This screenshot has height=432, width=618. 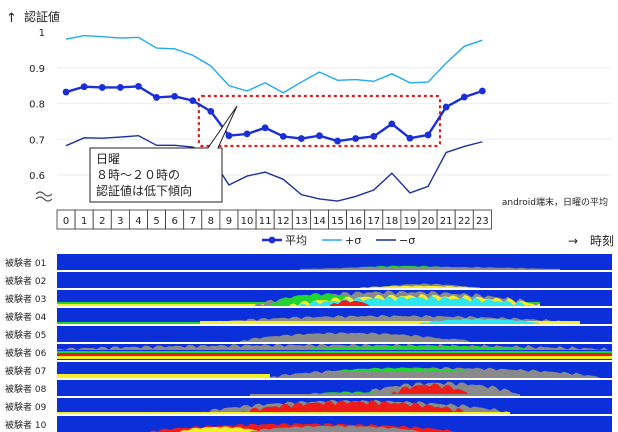 I want to click on x-tick-label: 2, so click(x=102, y=221).